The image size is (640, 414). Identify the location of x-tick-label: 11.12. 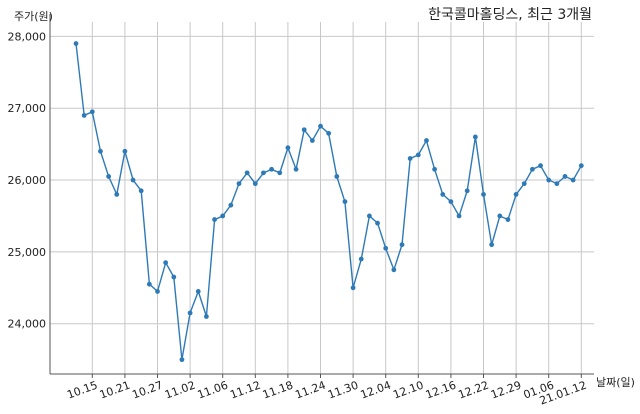
(245, 390).